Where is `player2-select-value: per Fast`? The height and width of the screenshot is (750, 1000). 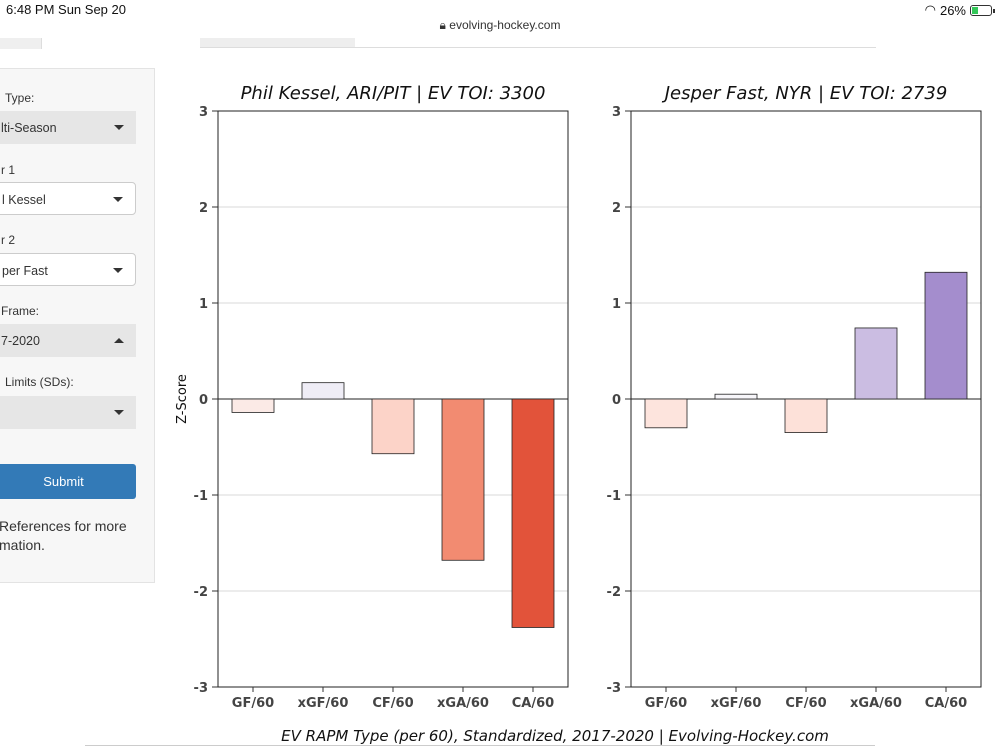 player2-select-value: per Fast is located at coordinates (25, 271).